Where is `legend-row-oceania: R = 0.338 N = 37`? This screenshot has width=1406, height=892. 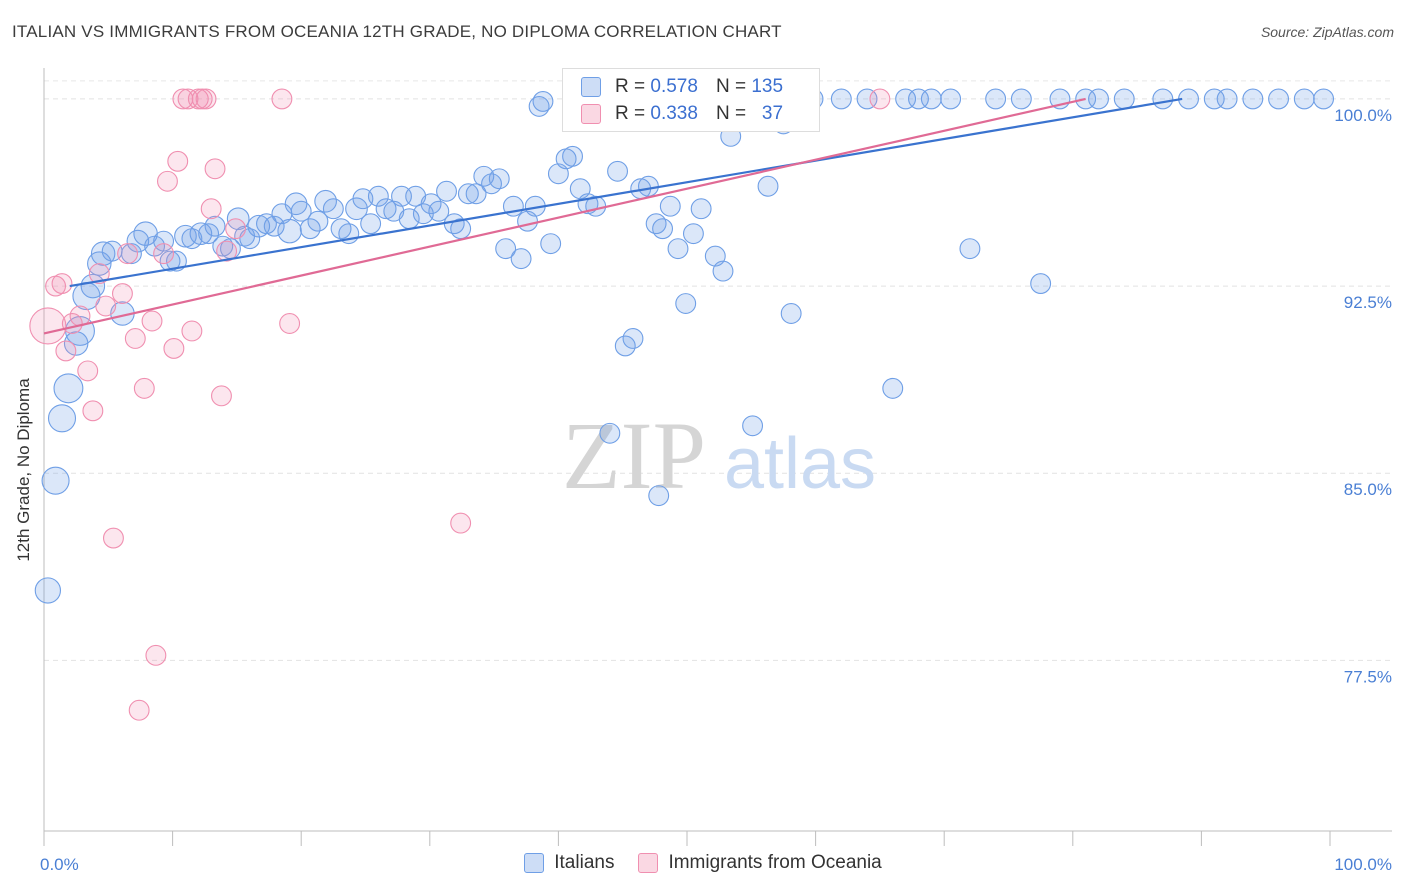 legend-row-oceania: R = 0.338 N = 37 is located at coordinates (682, 114).